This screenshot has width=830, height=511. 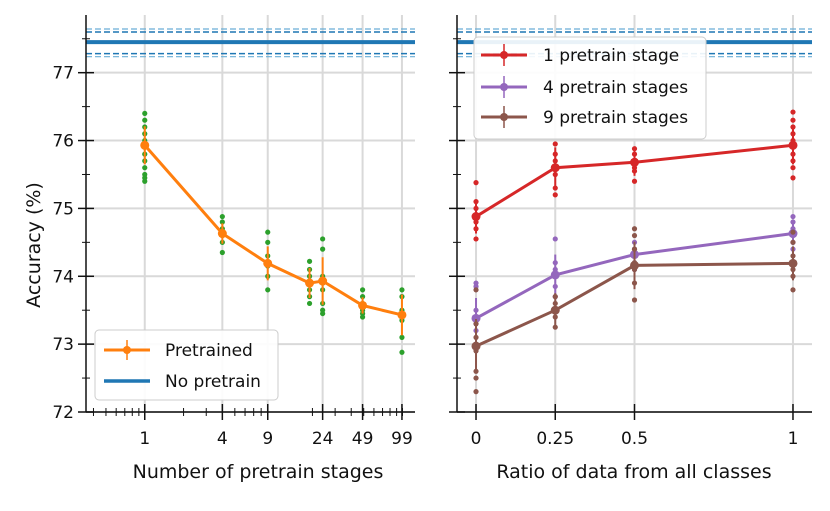 I want to click on legend-label-pretrained: Pretrained, so click(x=209, y=351).